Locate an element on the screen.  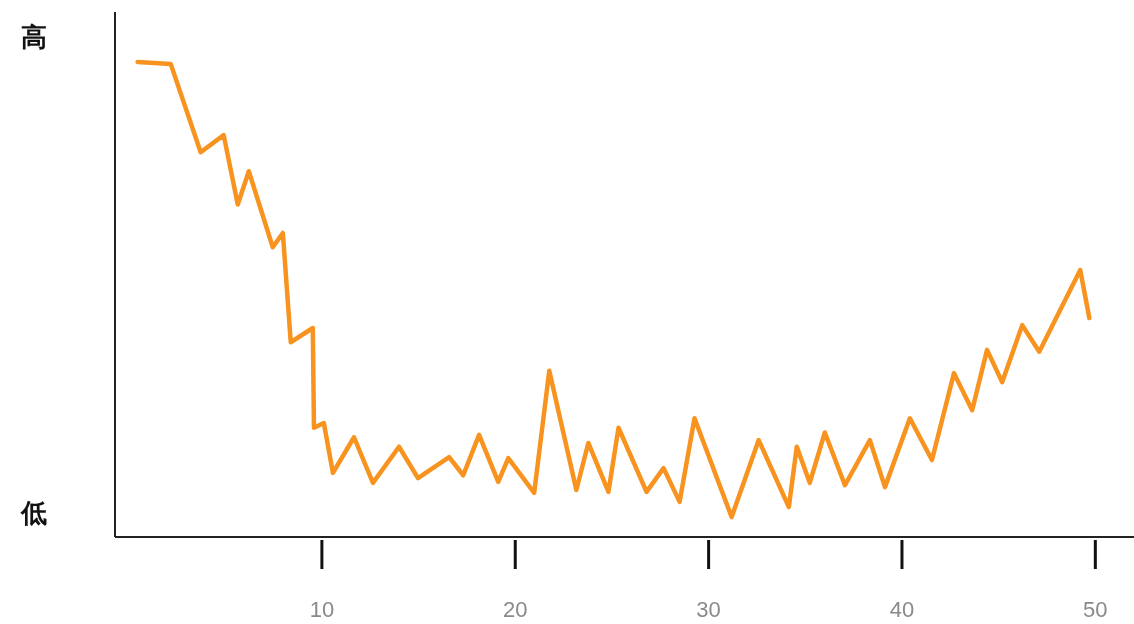
text: 低 is located at coordinates (33, 513).